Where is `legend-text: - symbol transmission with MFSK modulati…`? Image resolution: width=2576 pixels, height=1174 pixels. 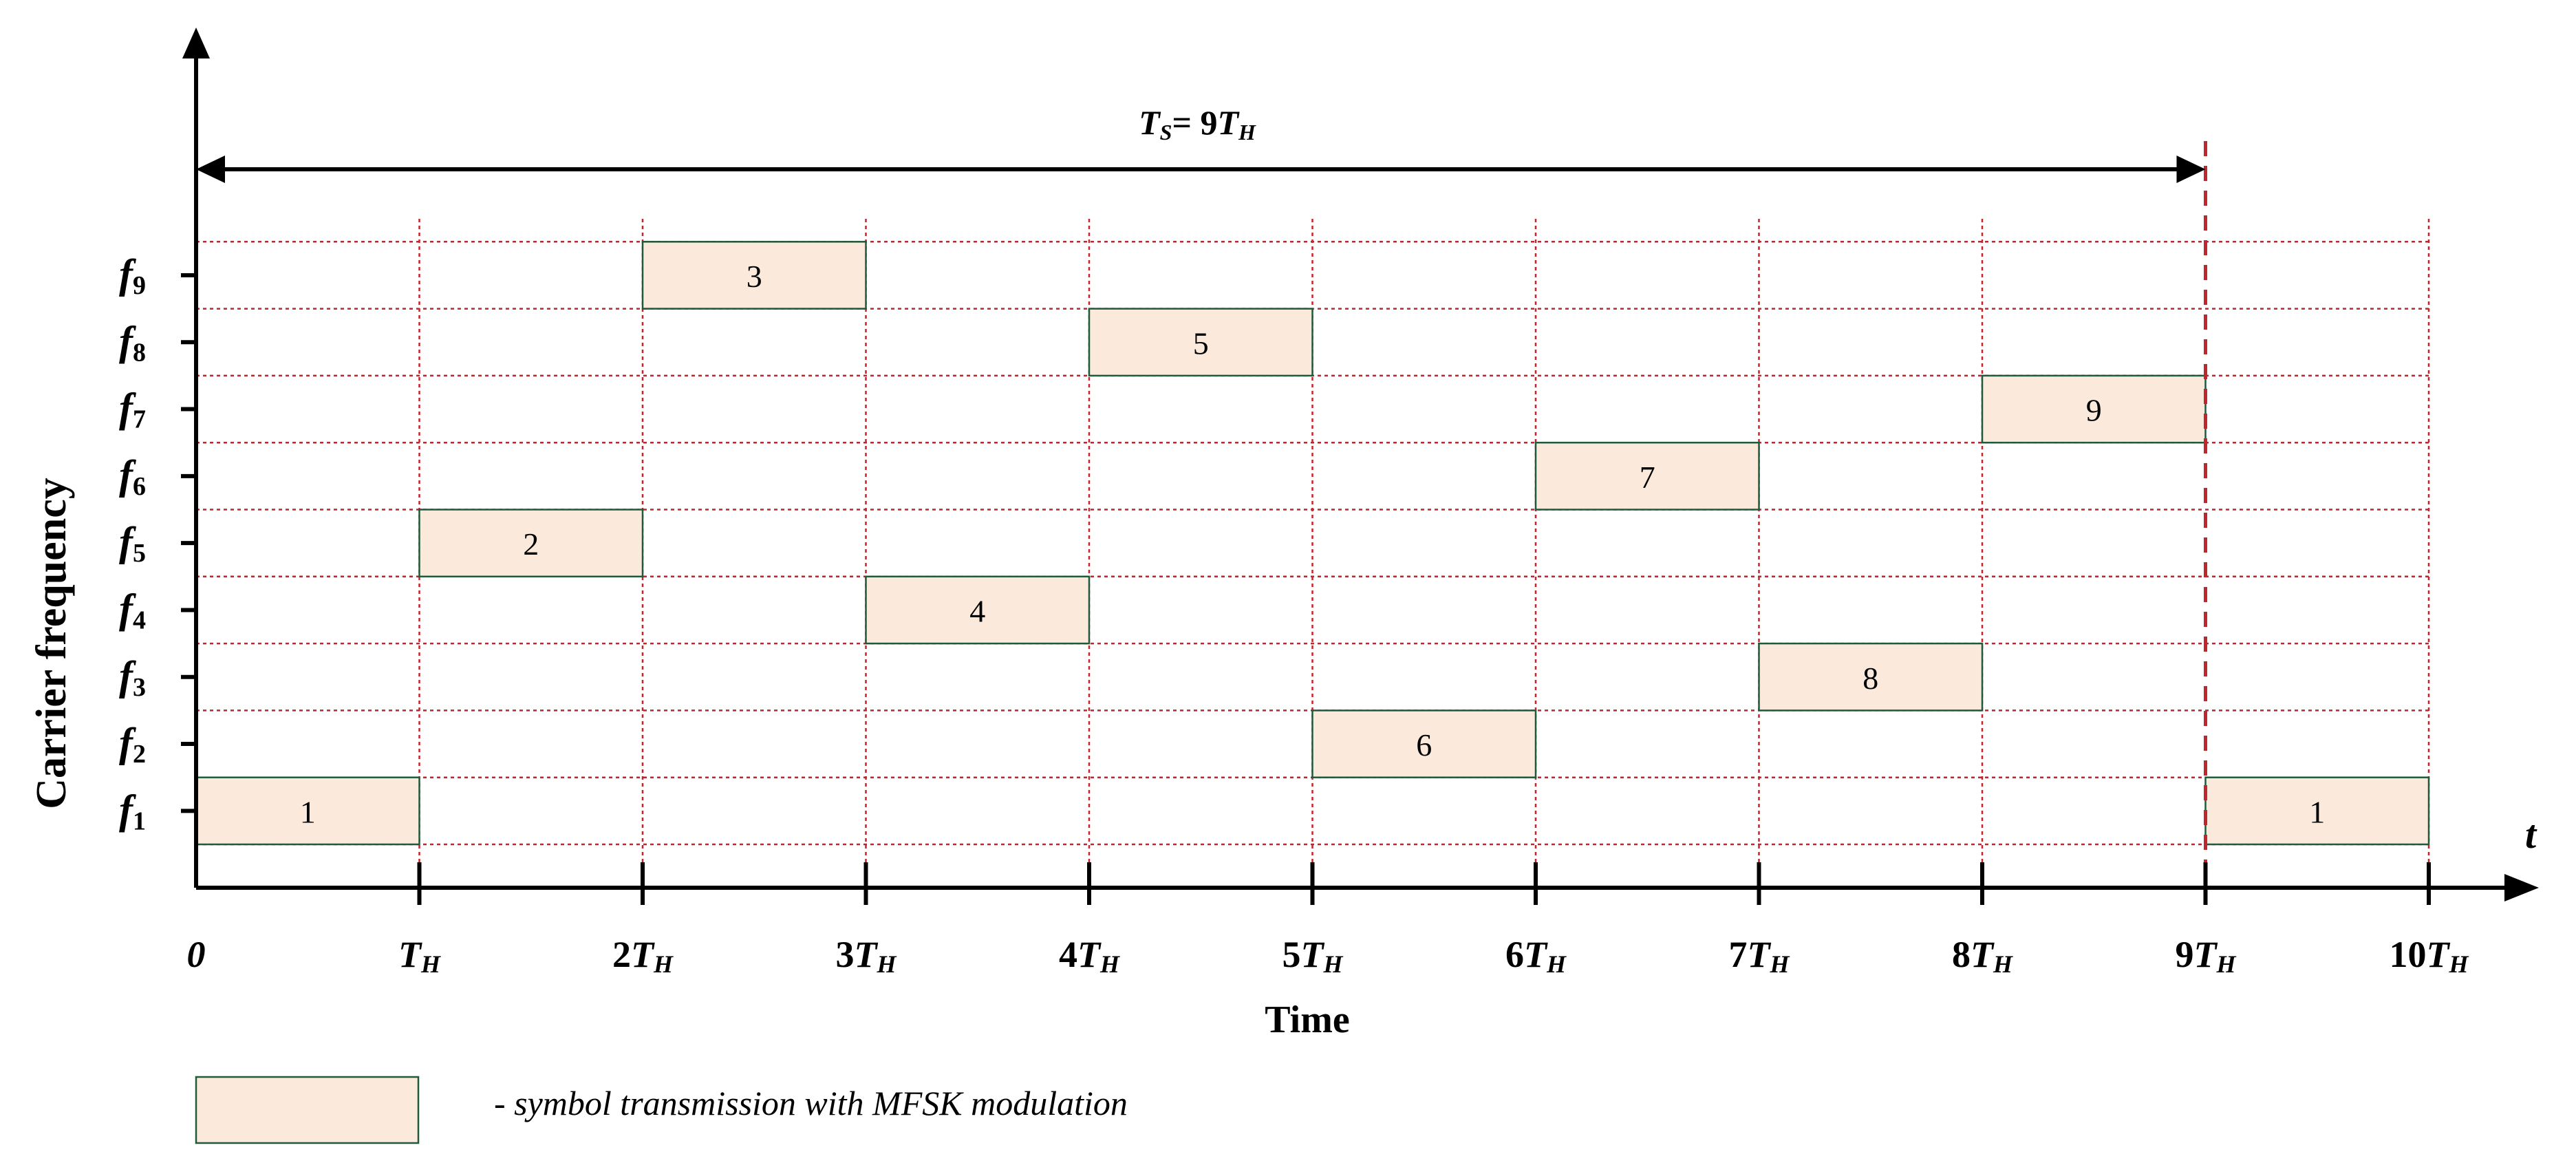 legend-text: - symbol transmission with MFSK modulati… is located at coordinates (811, 1103).